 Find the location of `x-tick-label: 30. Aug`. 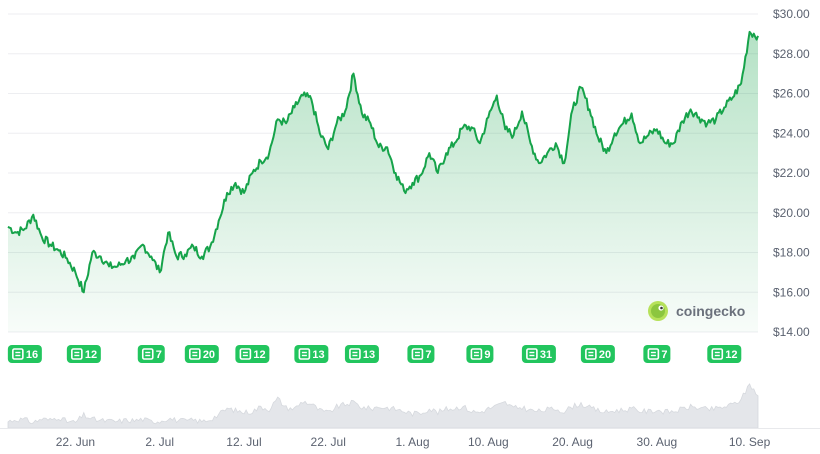

x-tick-label: 30. Aug is located at coordinates (657, 442).